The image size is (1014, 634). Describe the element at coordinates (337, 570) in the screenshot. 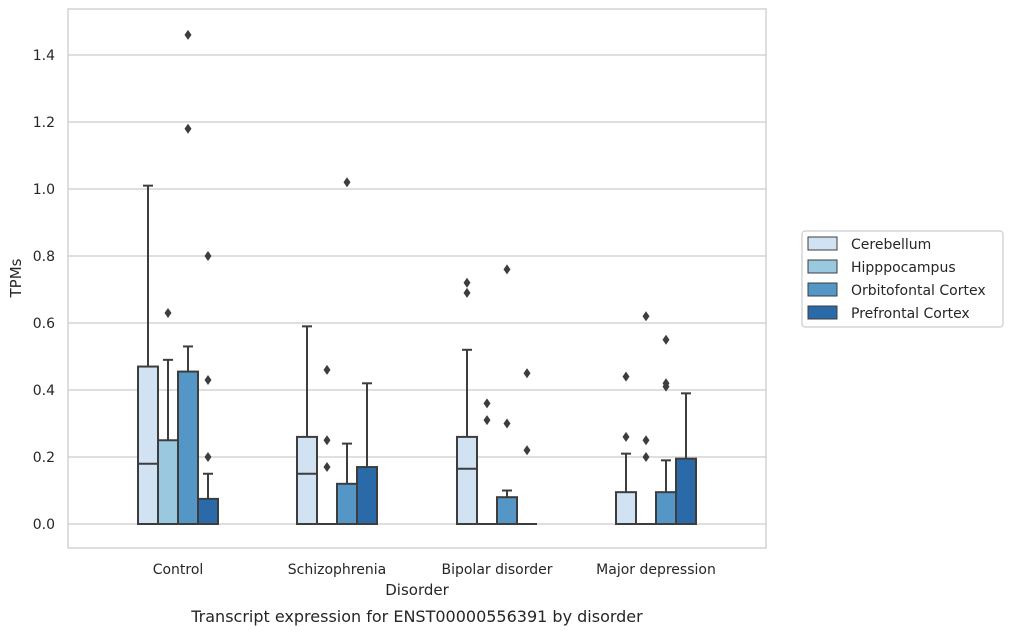

I see `x-tick-label: Schizophrenia` at that location.